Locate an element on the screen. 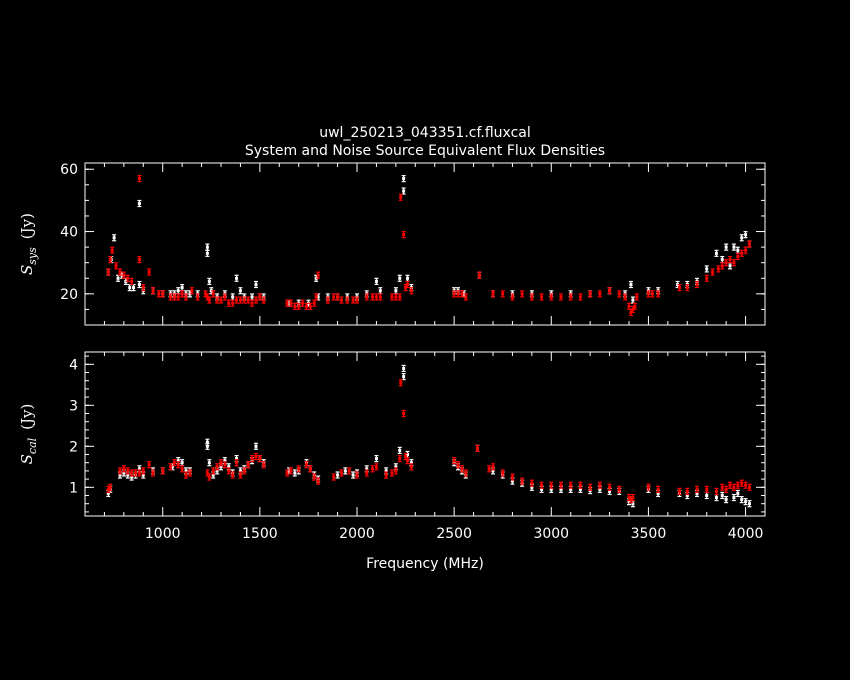  x-tick-label-5: 3500 is located at coordinates (649, 534).